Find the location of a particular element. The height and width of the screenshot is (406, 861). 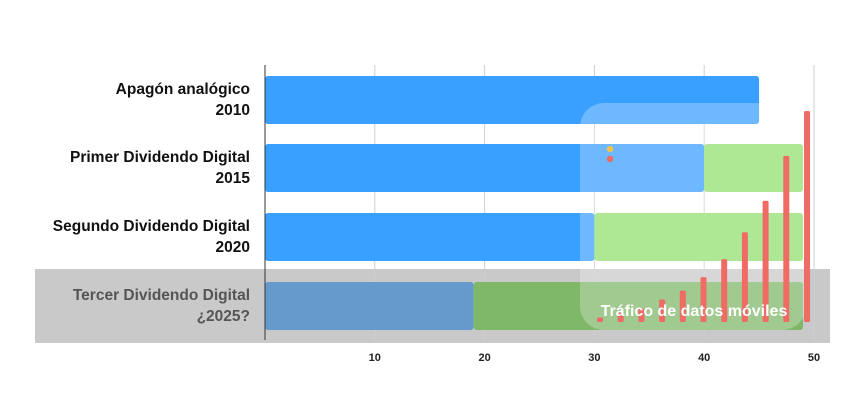

inset-panel is located at coordinates (693, 216).